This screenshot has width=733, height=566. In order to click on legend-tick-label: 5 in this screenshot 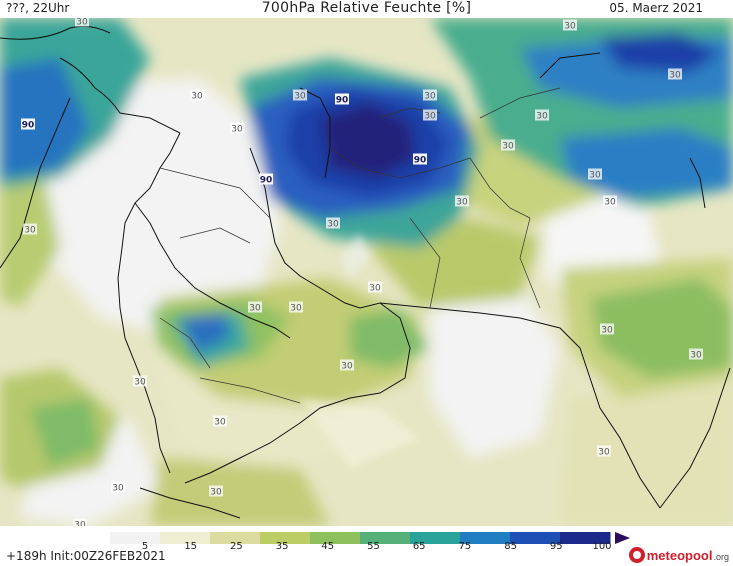, I will do `click(145, 546)`.